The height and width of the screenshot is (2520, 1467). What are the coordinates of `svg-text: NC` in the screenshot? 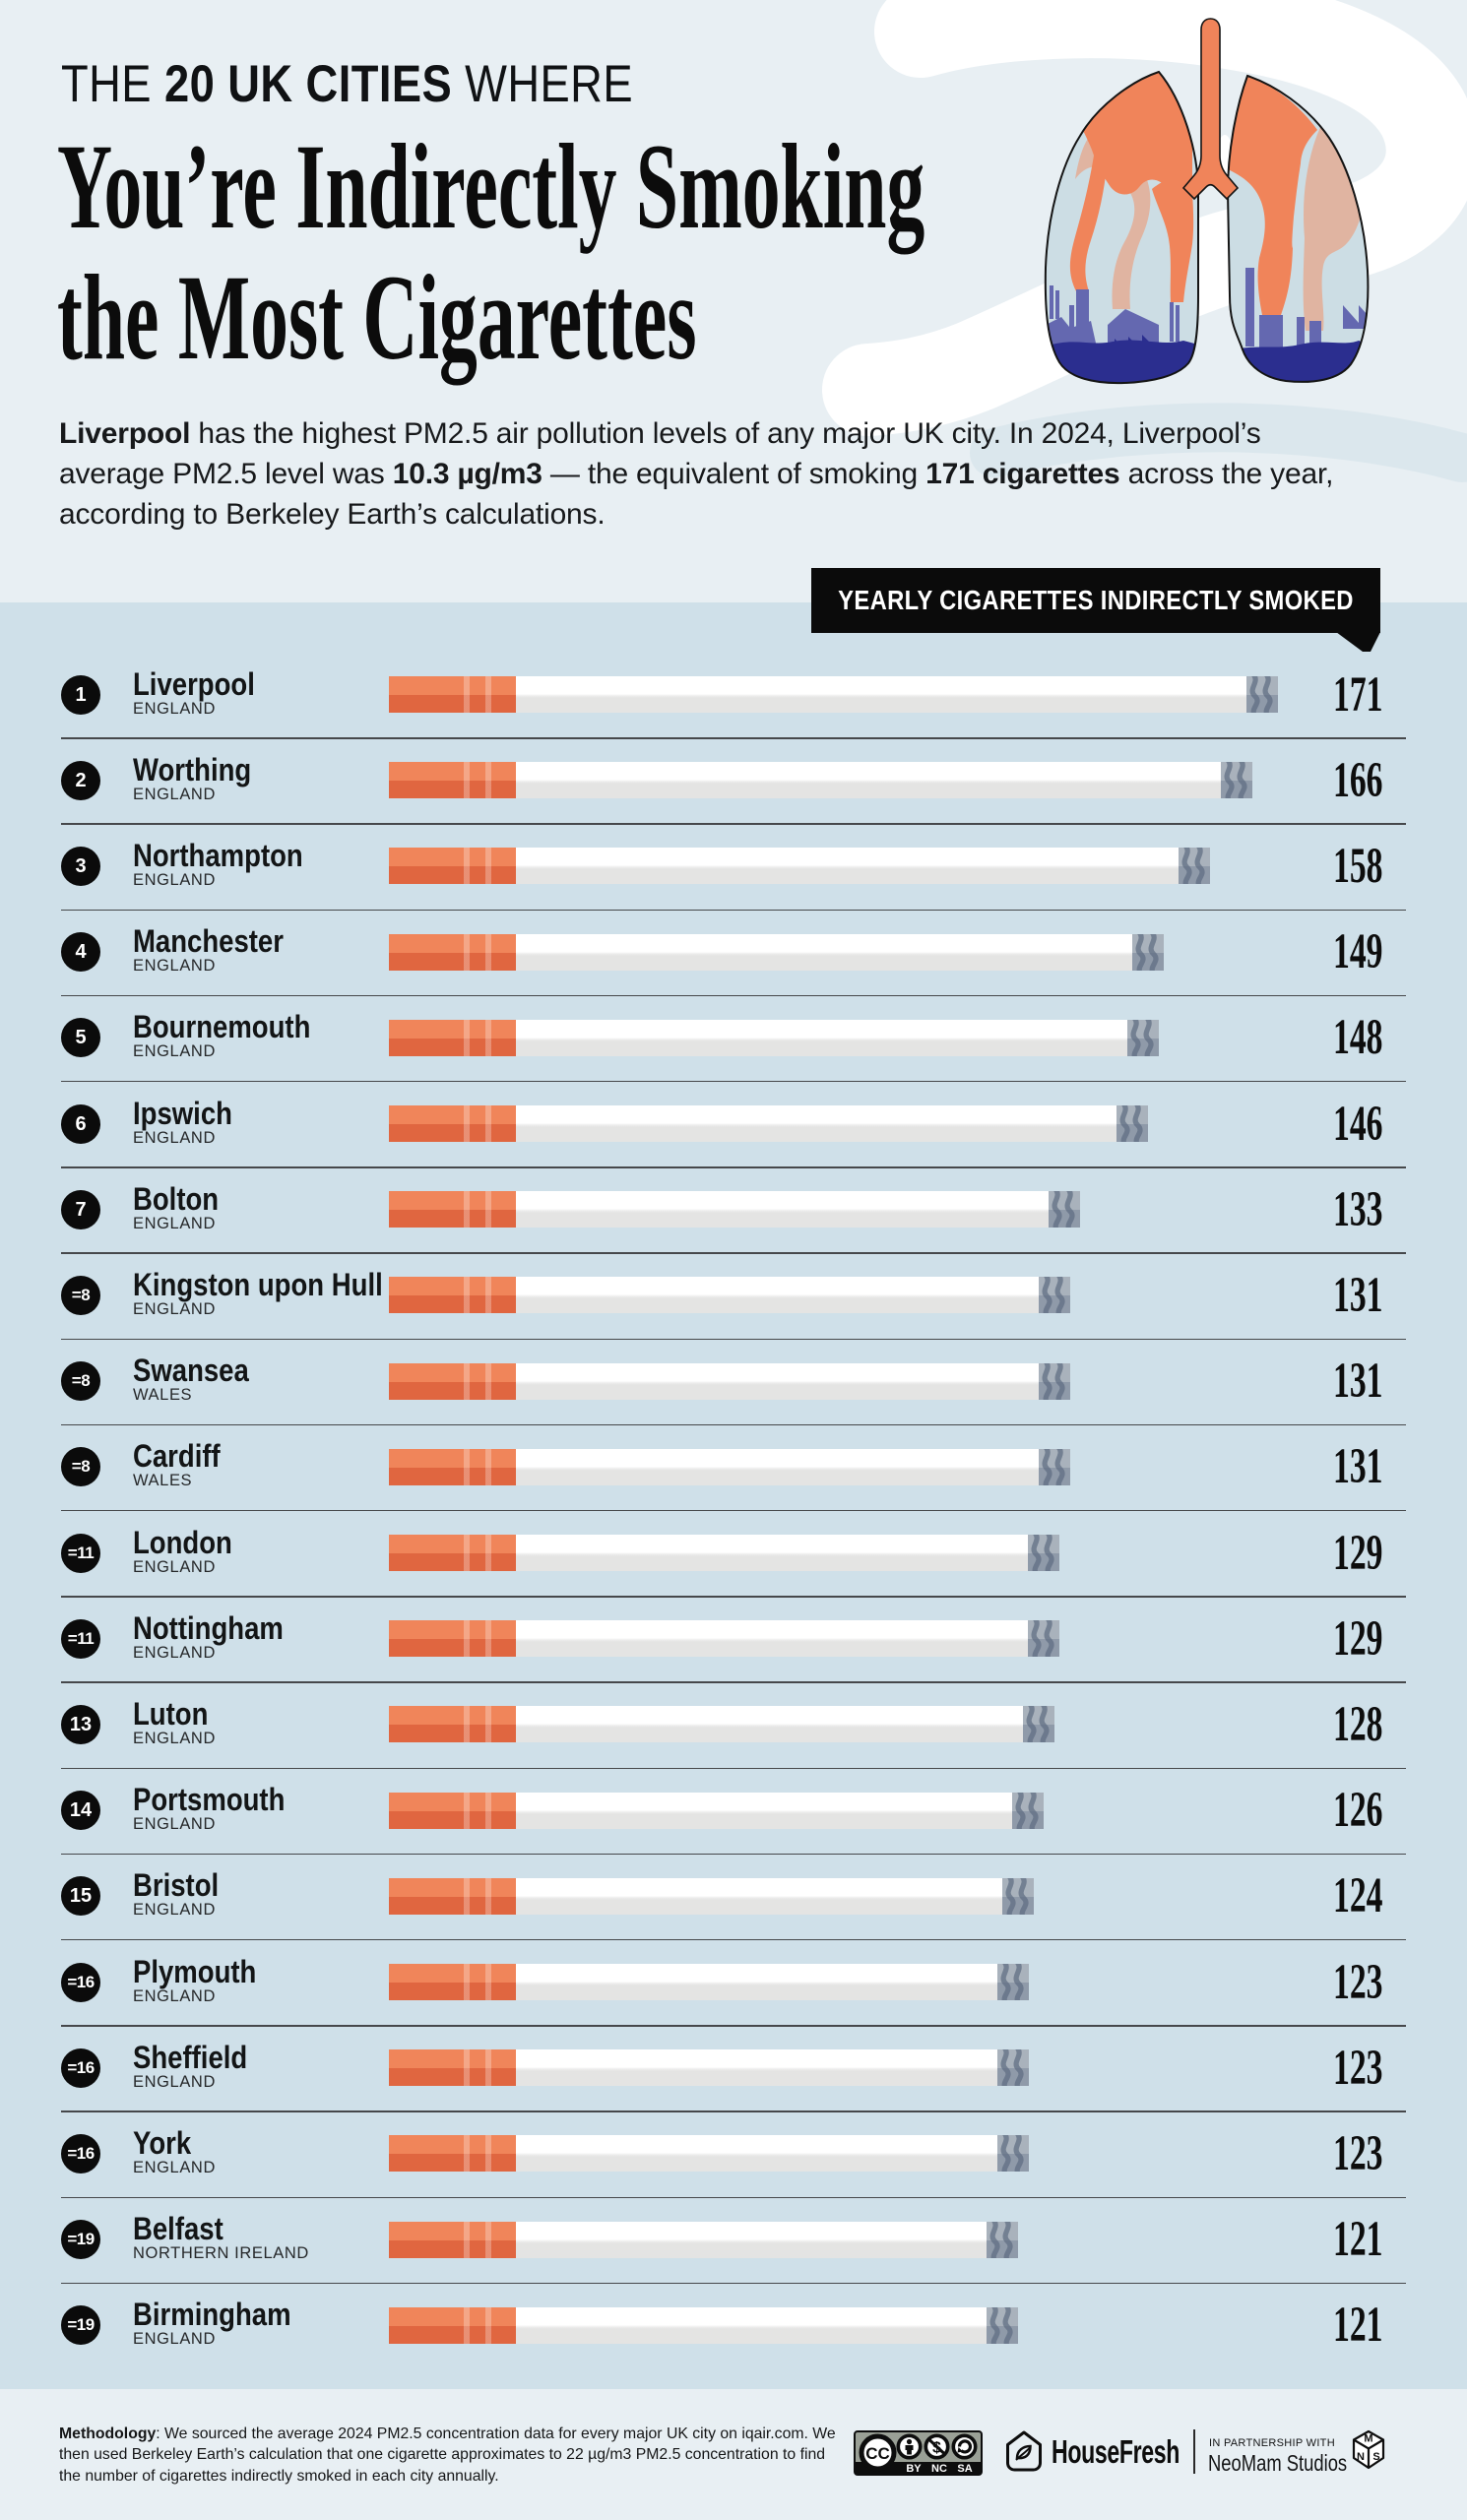 It's located at (939, 2469).